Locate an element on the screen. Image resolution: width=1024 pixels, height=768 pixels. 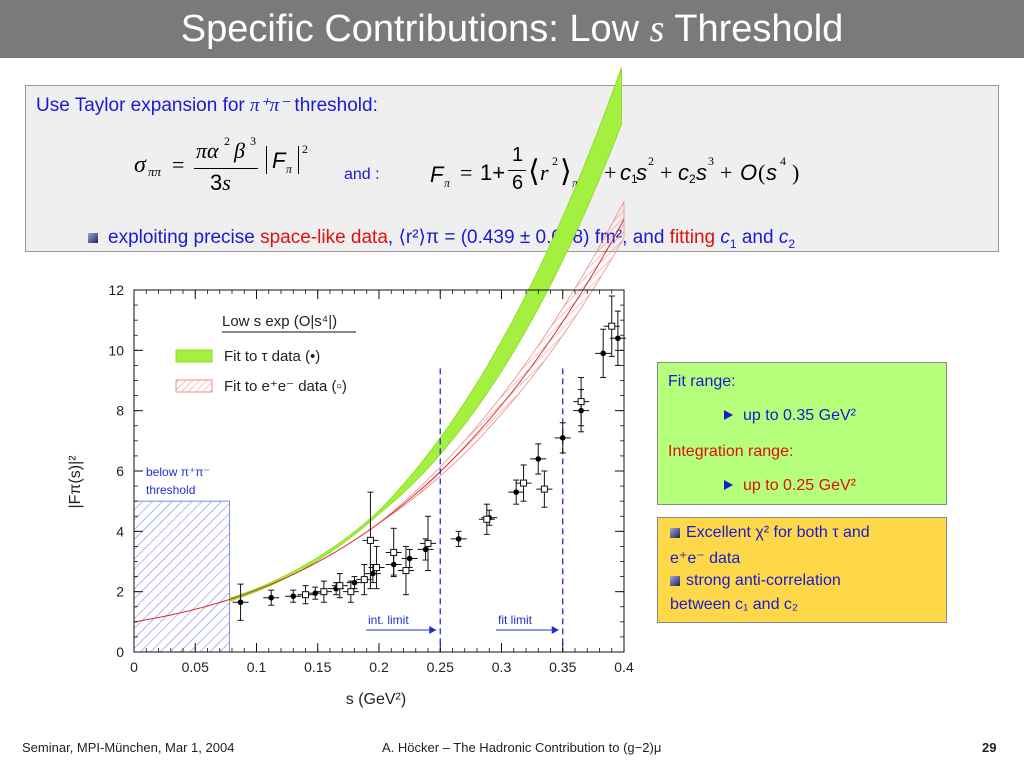
intro-text: Use Taylor expansion for π⁺π⁻ threshold: is located at coordinates (207, 105).